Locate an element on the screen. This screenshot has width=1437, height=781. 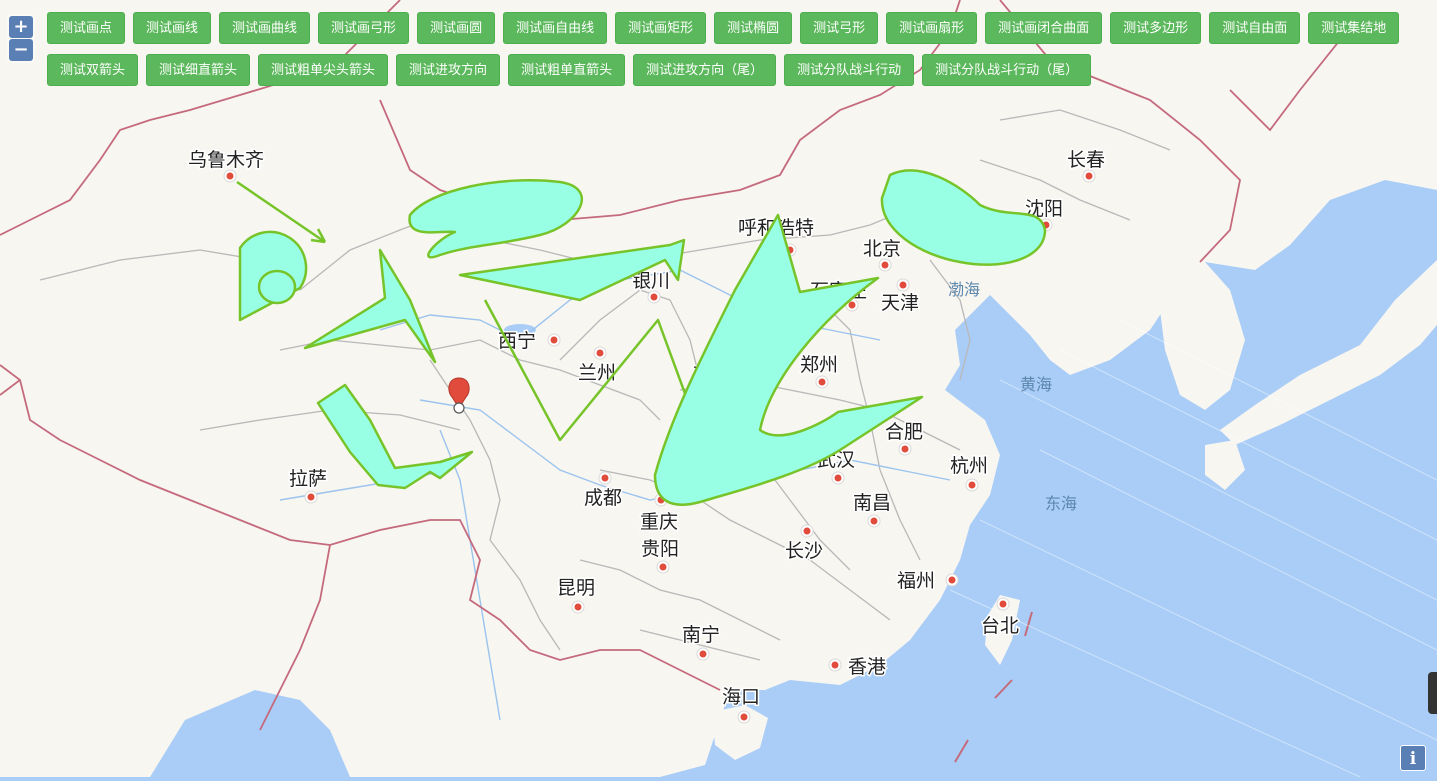
draw-freeform-surface-button: 测试自由面 is located at coordinates (1255, 28).